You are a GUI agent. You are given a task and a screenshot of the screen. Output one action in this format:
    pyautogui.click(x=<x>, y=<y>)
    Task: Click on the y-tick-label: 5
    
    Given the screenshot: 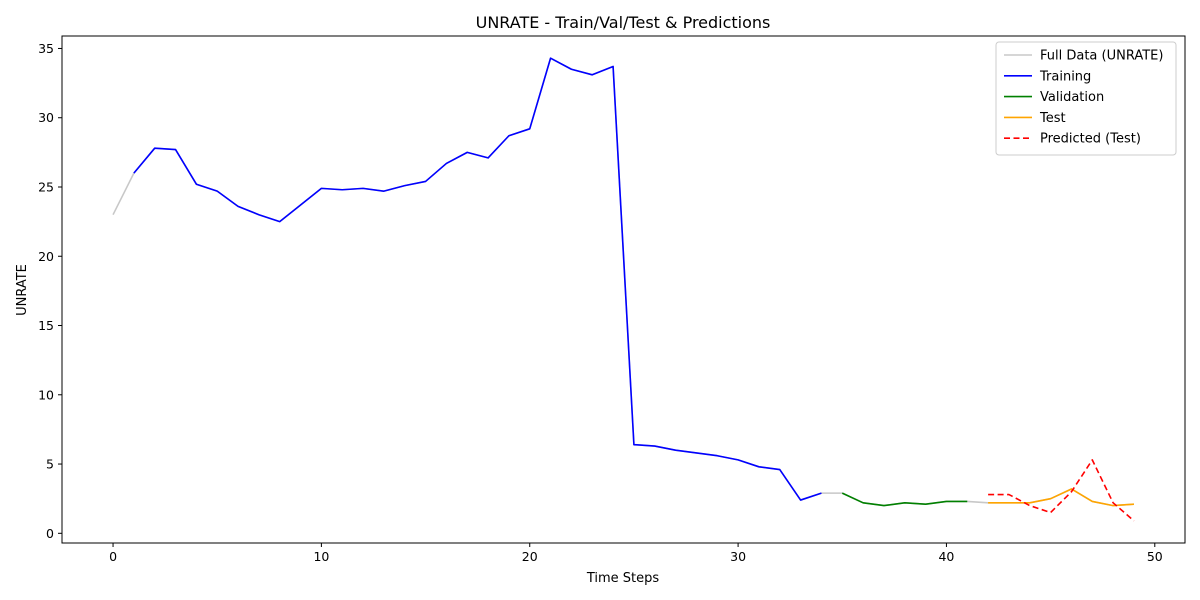 What is the action you would take?
    pyautogui.click(x=50, y=464)
    